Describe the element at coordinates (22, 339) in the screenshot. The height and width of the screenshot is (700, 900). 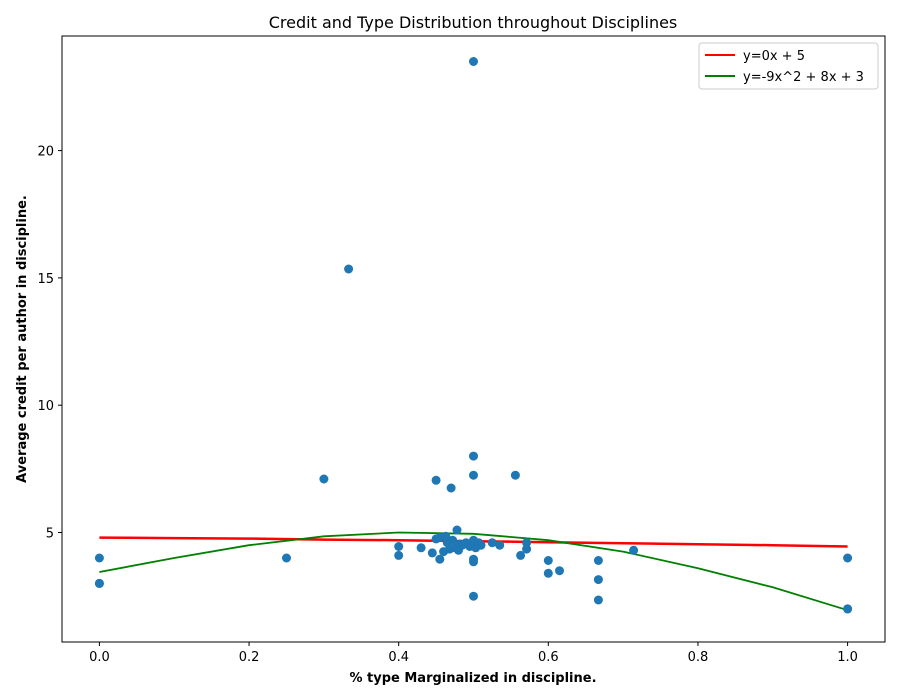
I see `y-axis-label: Average credit per author in discipline.` at that location.